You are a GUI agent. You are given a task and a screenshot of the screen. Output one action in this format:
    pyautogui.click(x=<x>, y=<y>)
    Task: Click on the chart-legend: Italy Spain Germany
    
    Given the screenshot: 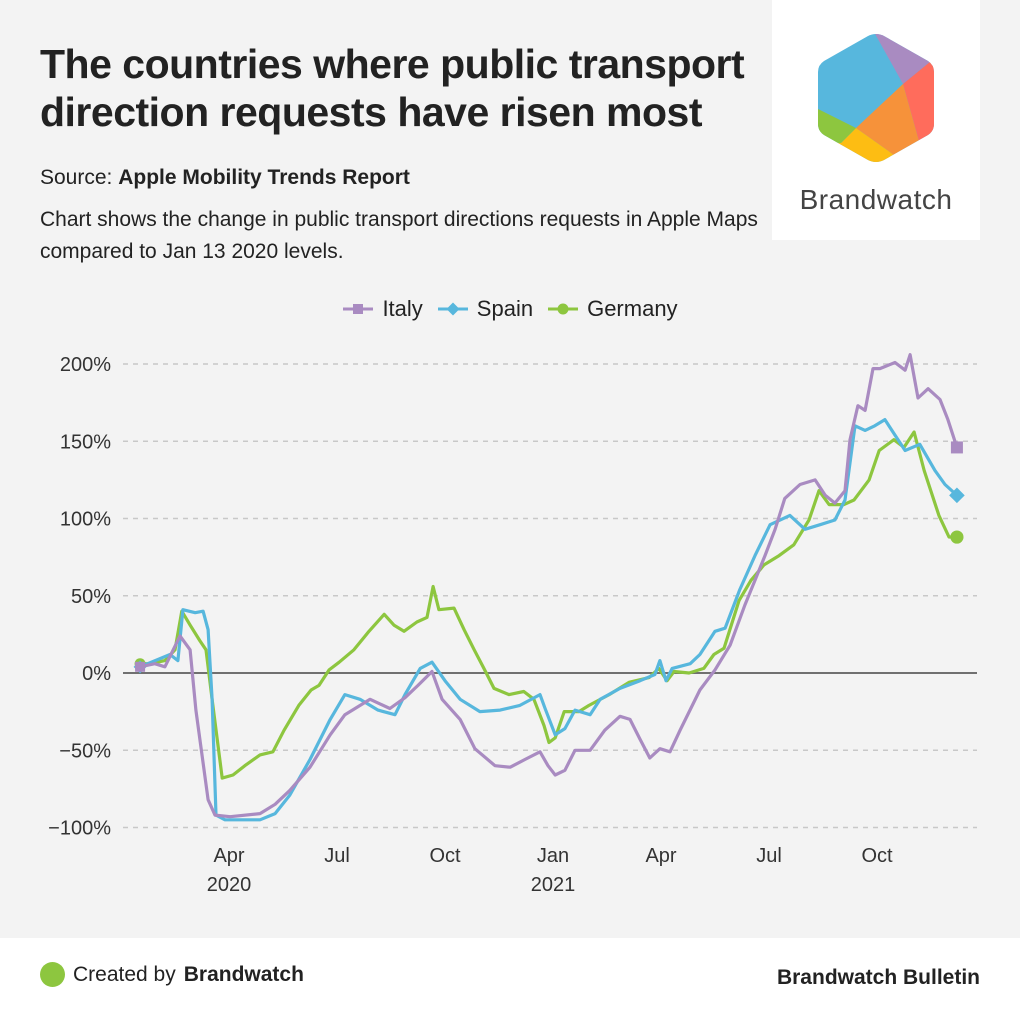 What is the action you would take?
    pyautogui.click(x=510, y=309)
    